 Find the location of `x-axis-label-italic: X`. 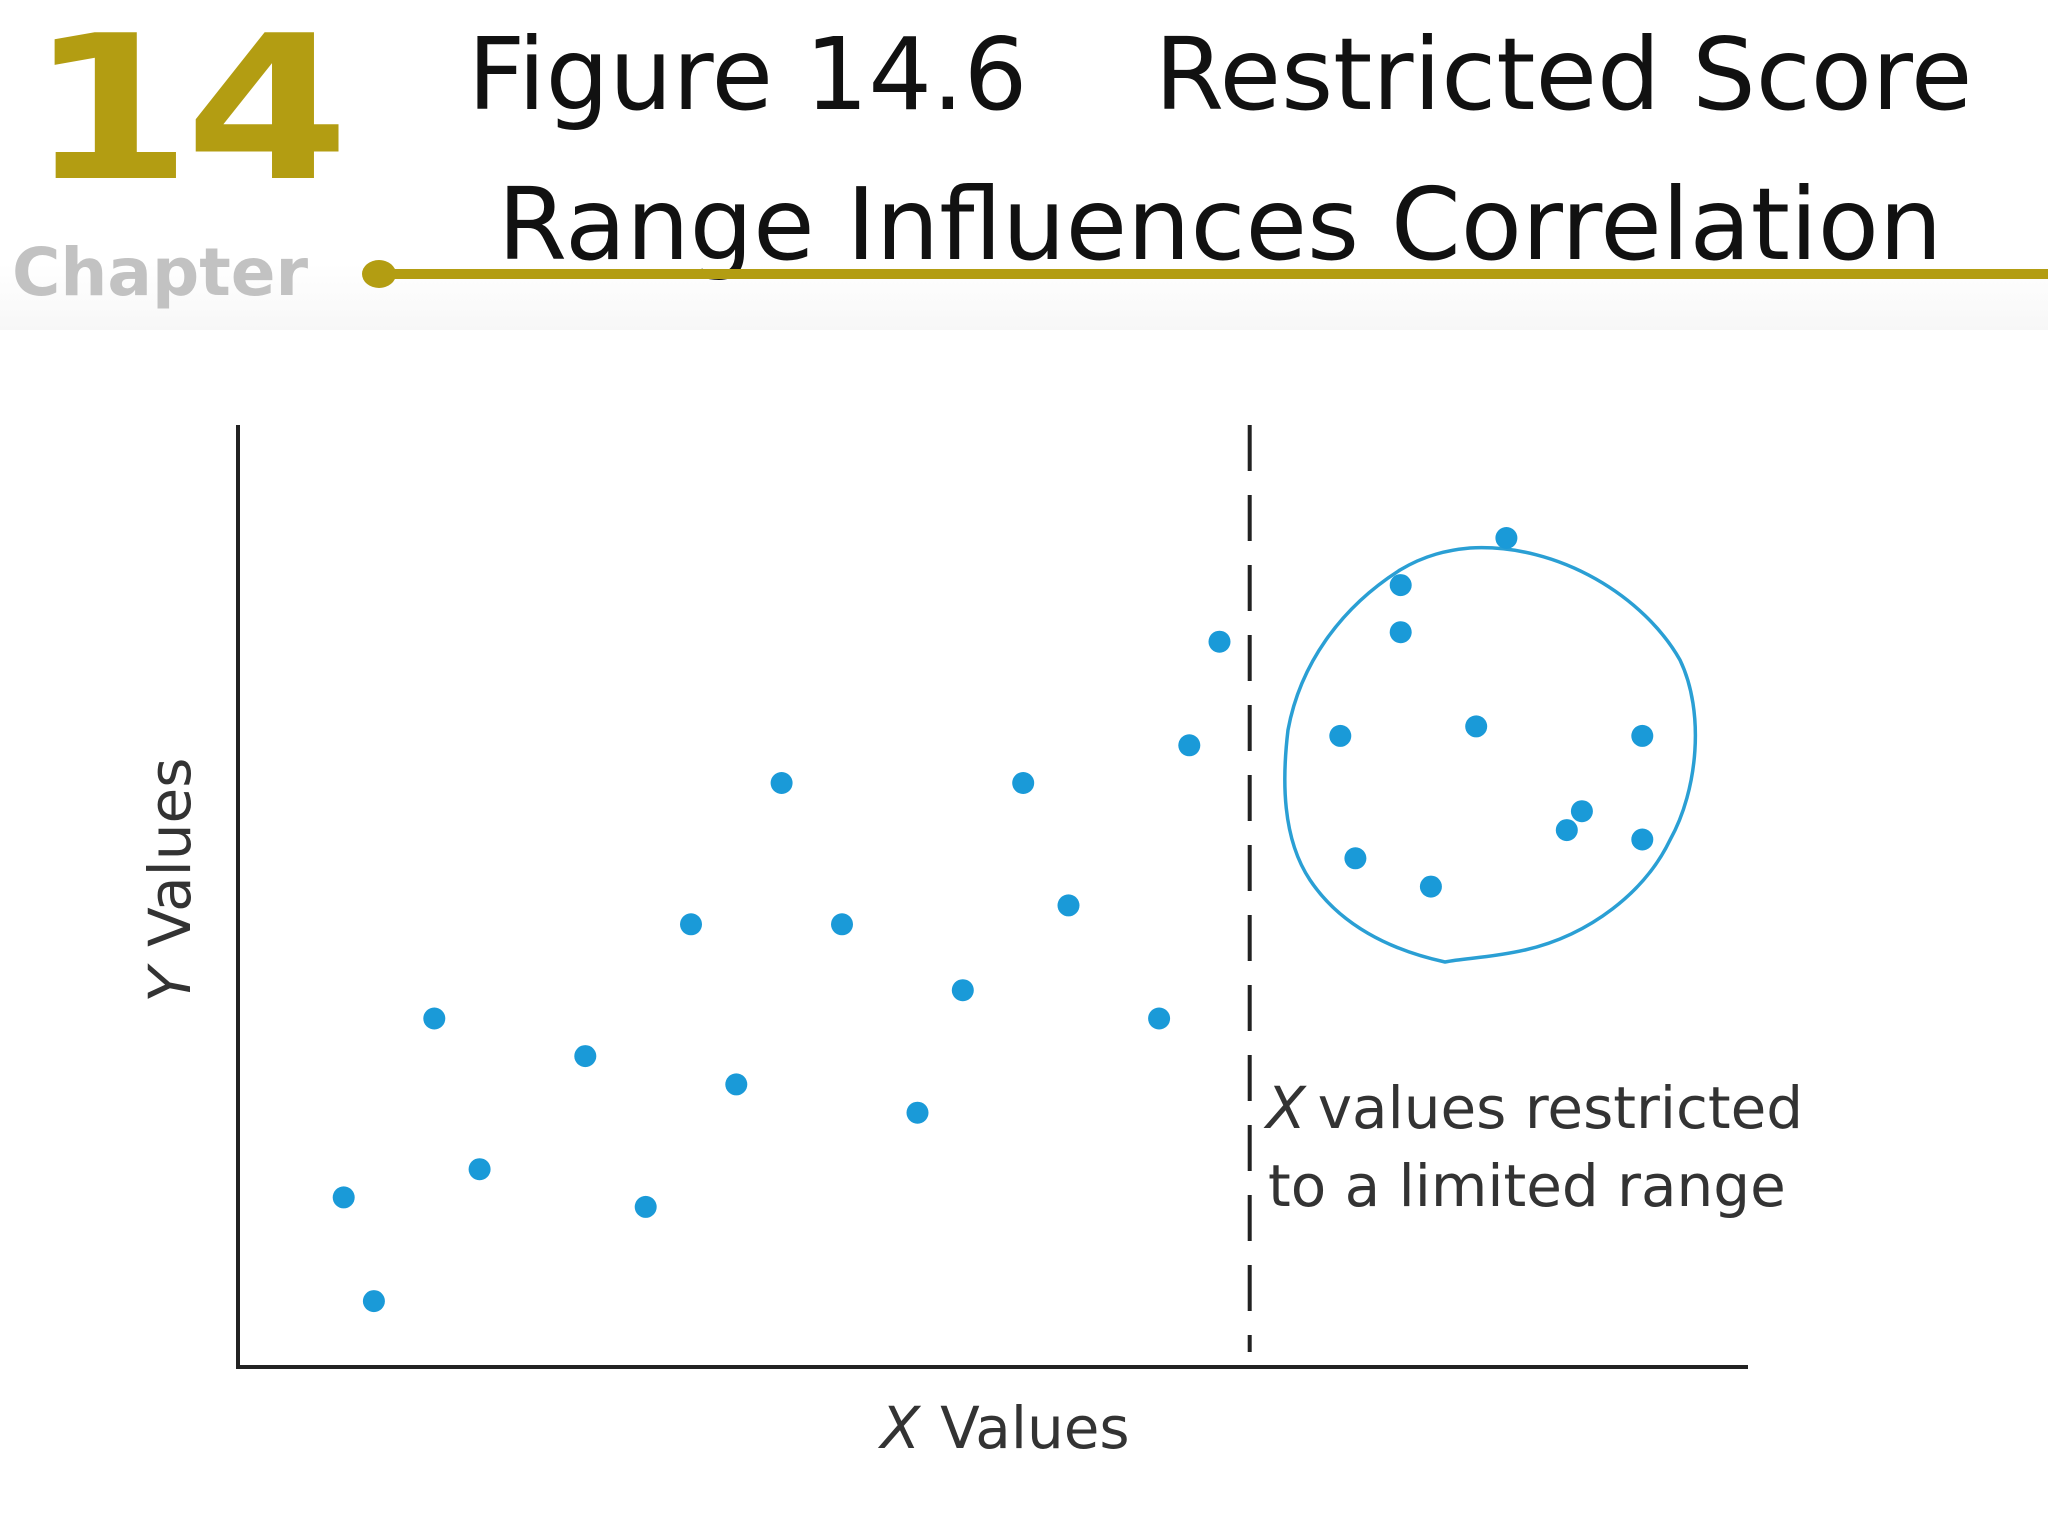

x-axis-label-italic: X is located at coordinates (899, 1428).